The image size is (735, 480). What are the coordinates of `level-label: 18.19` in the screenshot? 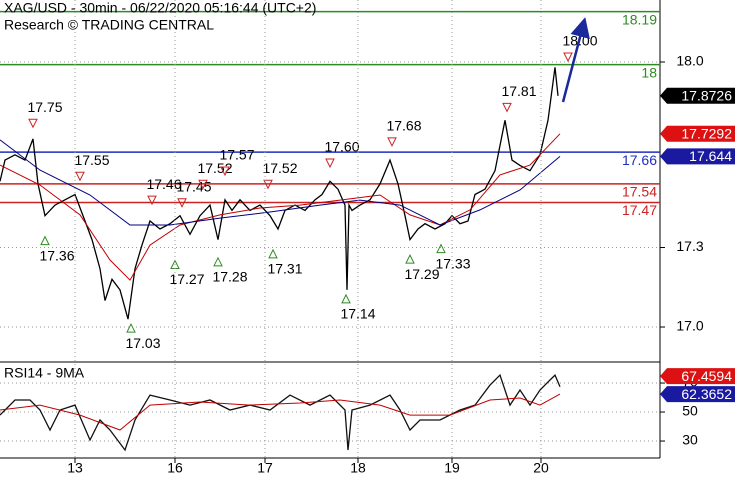 It's located at (639, 19).